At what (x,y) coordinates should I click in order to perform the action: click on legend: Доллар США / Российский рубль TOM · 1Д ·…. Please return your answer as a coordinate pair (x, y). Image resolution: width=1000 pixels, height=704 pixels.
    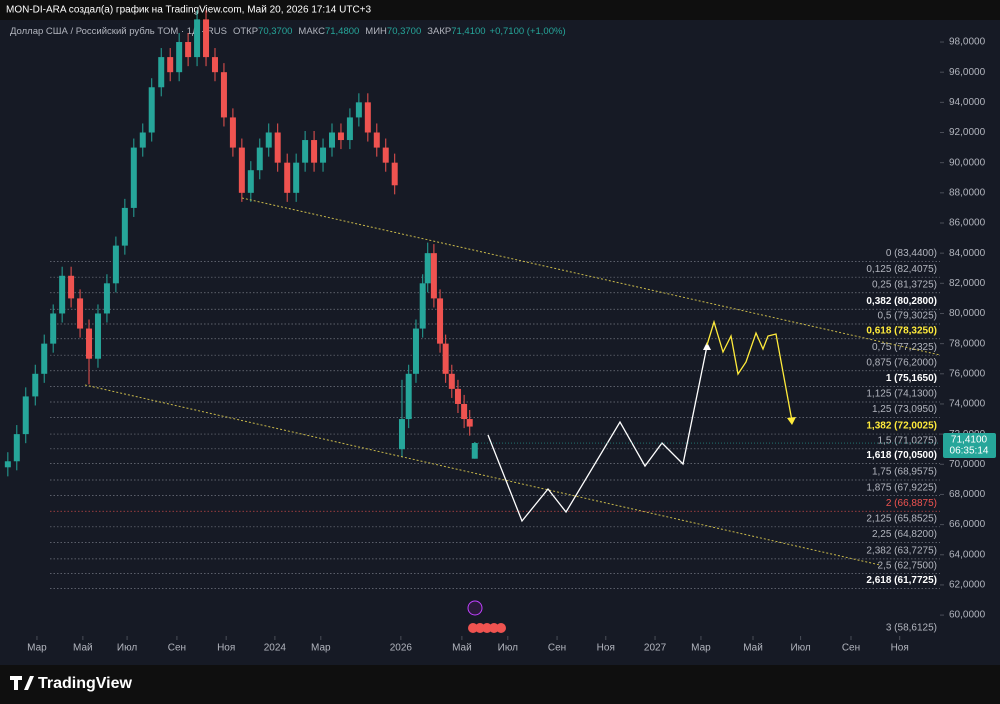
    Looking at the image, I should click on (288, 31).